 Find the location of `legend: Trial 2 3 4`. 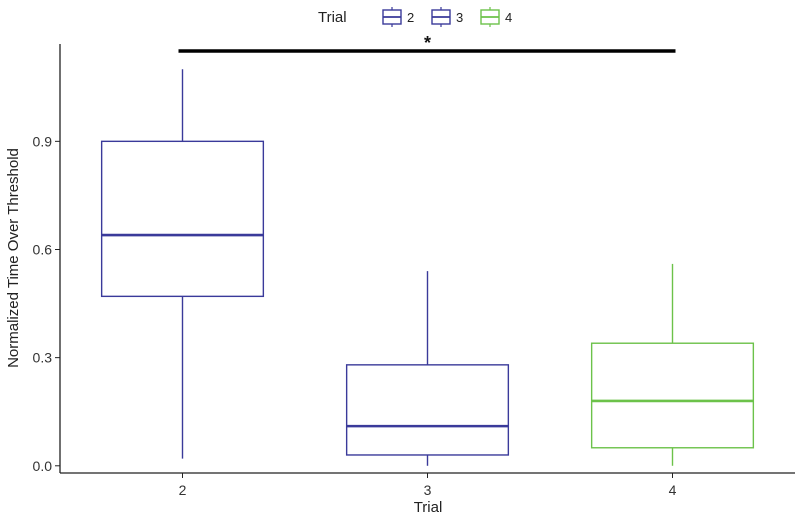

legend: Trial 2 3 4 is located at coordinates (415, 17).